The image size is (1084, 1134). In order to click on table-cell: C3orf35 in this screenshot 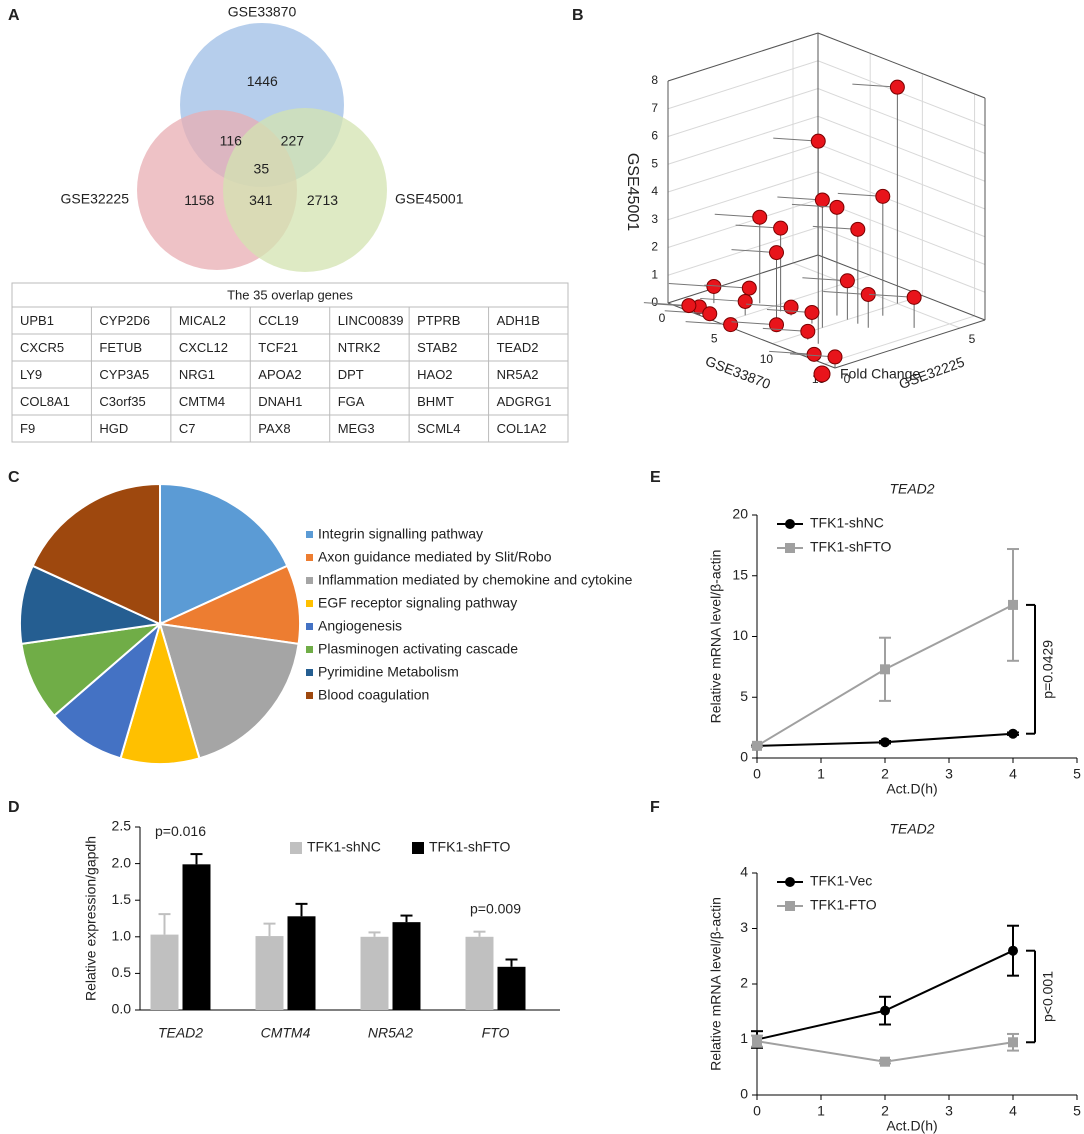, I will do `click(122, 401)`.